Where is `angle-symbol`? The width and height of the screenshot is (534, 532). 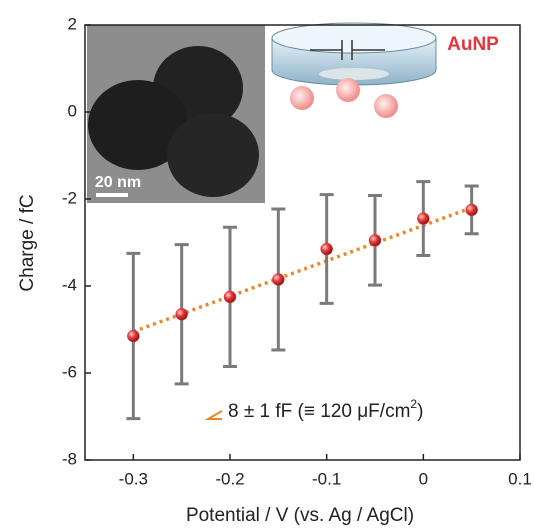 angle-symbol is located at coordinates (213, 415).